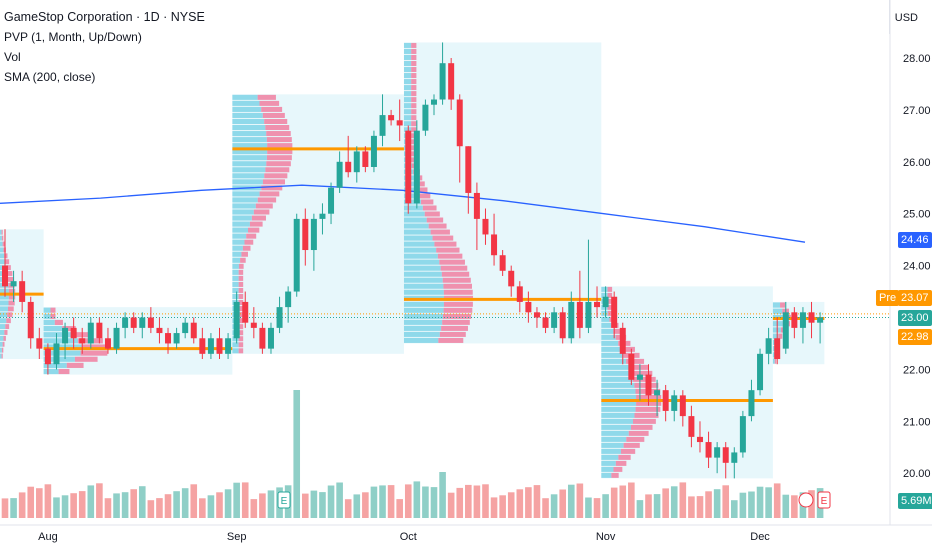  Describe the element at coordinates (915, 337) in the screenshot. I see `poc-price-tag: 22.98` at that location.